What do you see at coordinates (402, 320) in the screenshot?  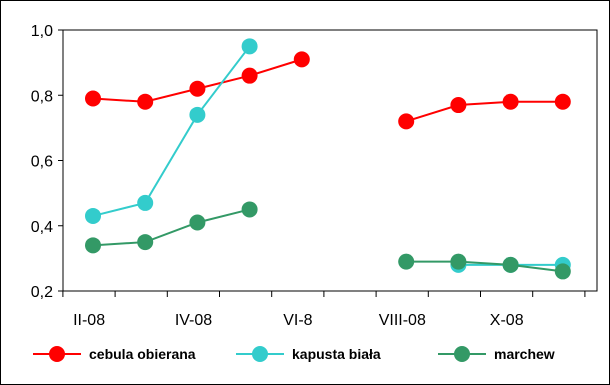 I see `x-tick-label: VIII-08` at bounding box center [402, 320].